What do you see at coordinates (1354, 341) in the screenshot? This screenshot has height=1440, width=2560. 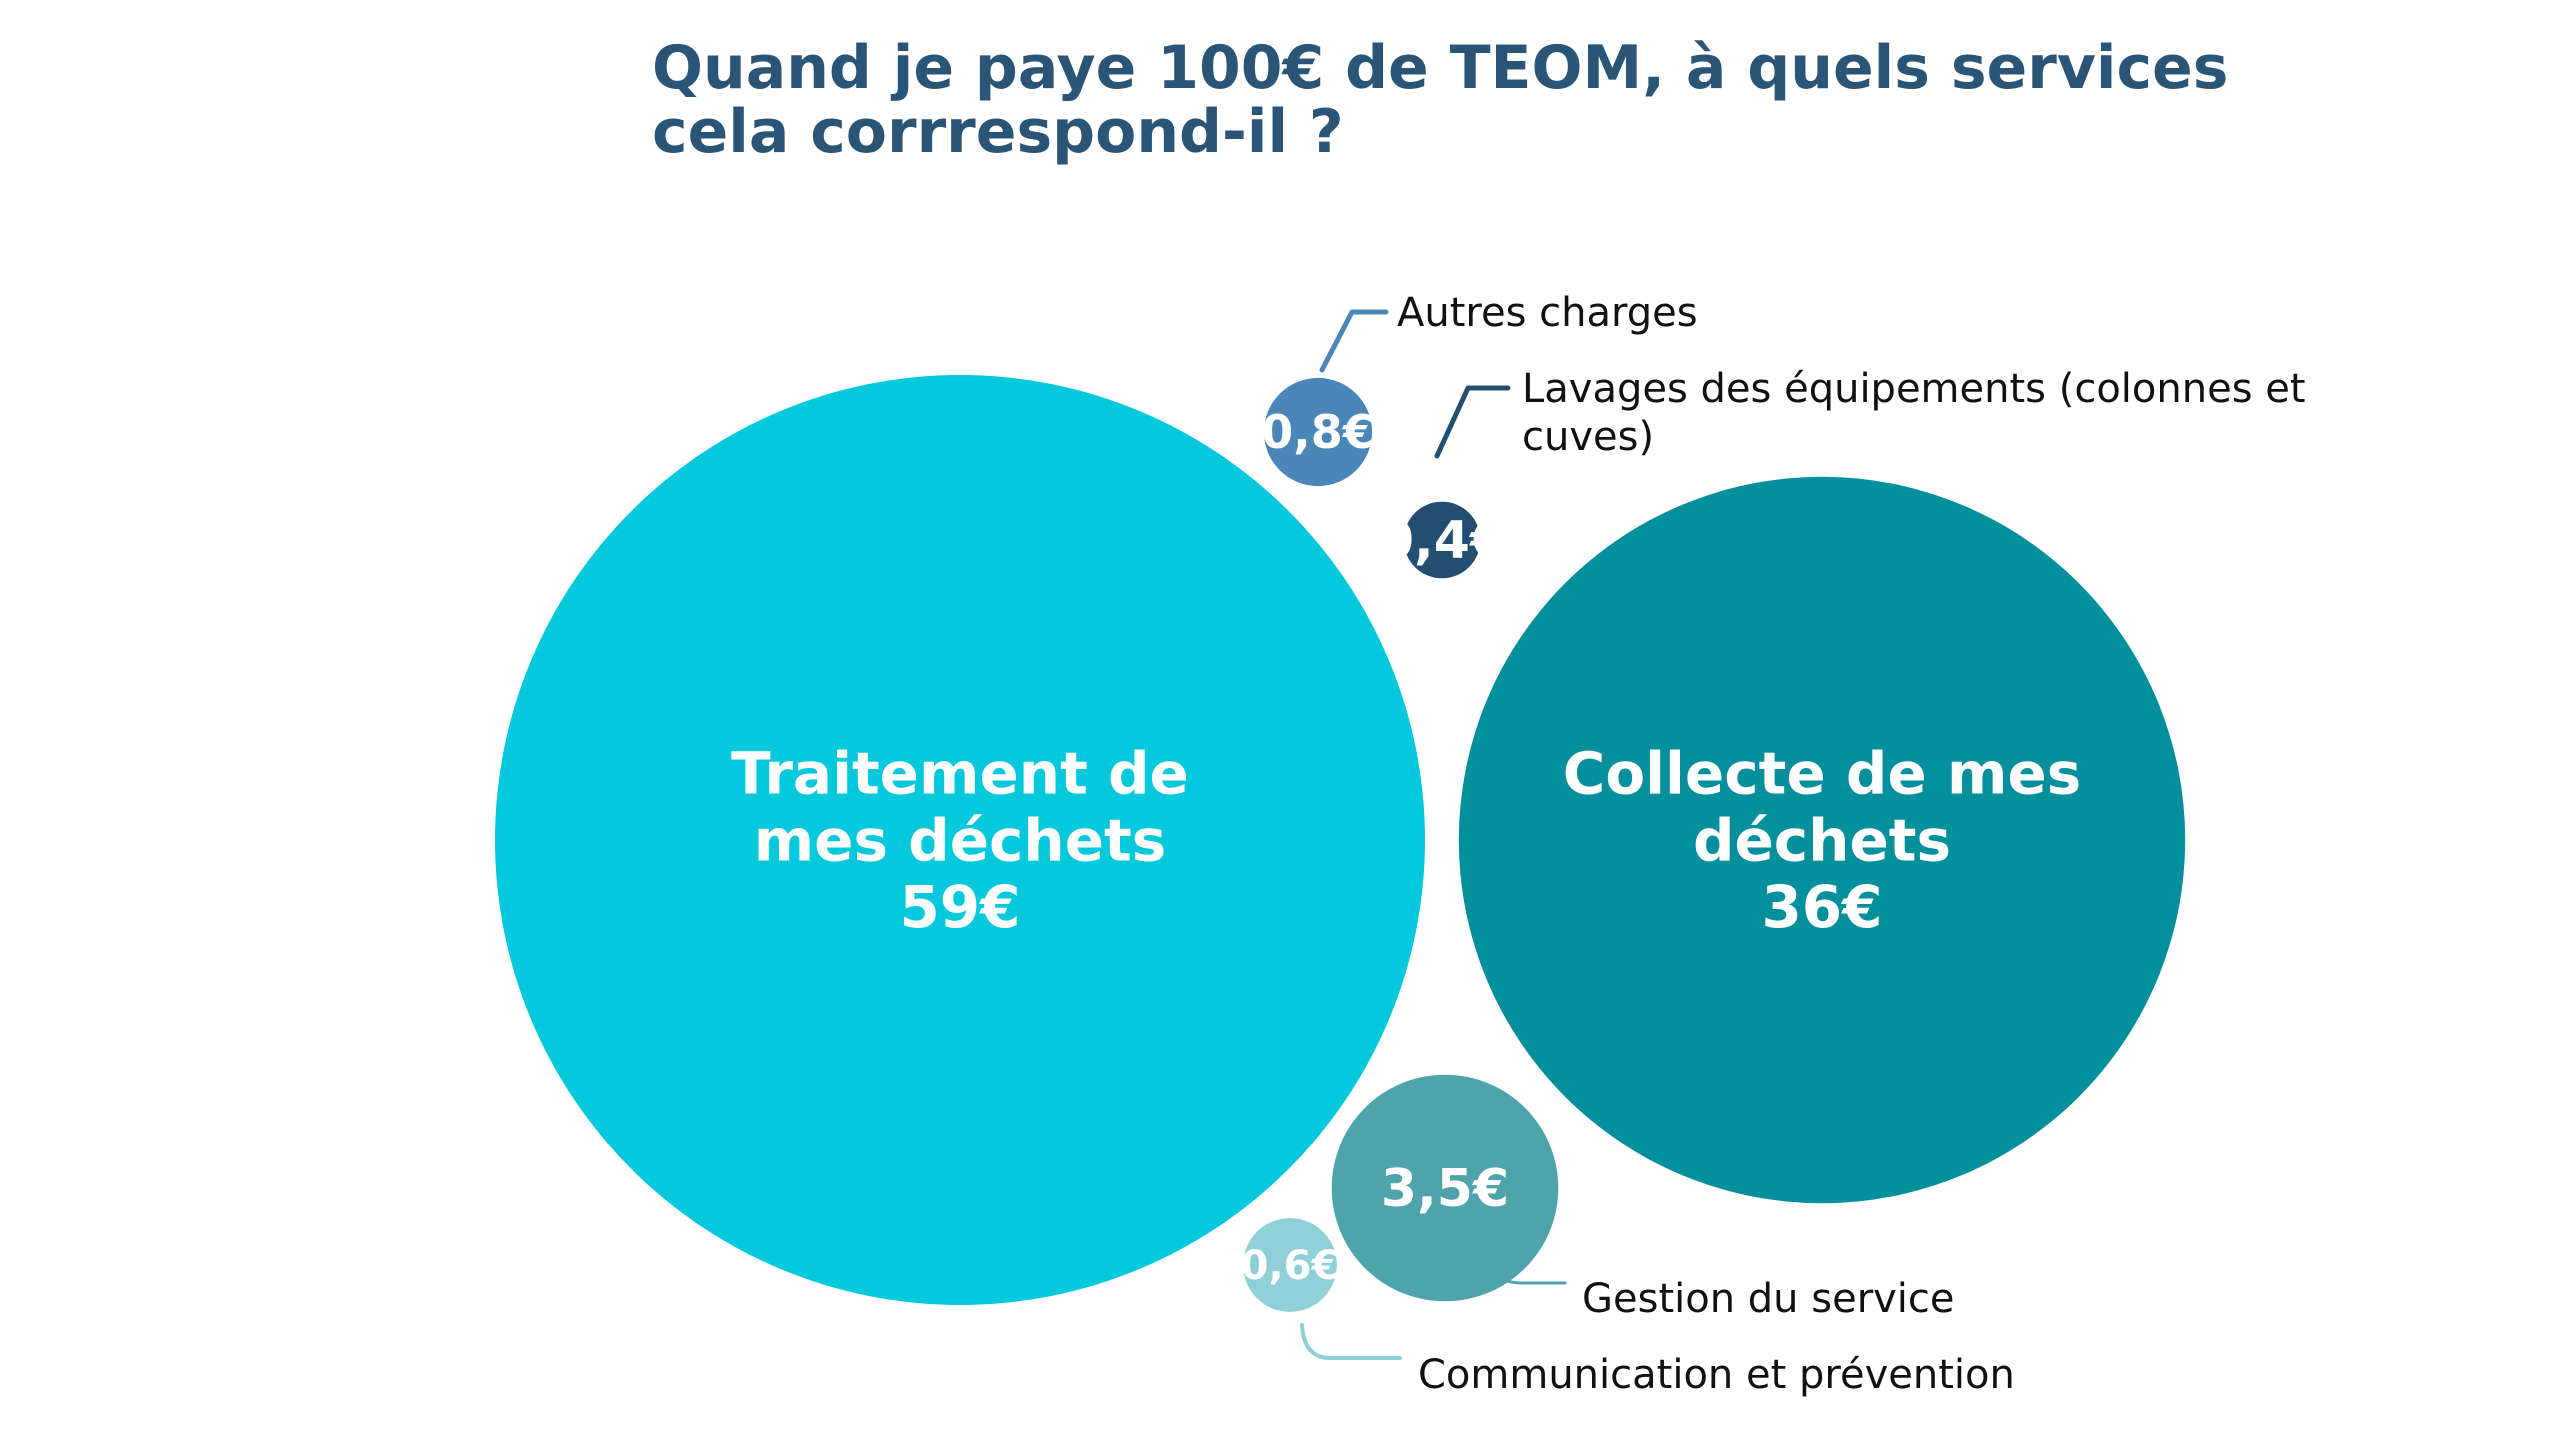 I see `leader-line-autres` at bounding box center [1354, 341].